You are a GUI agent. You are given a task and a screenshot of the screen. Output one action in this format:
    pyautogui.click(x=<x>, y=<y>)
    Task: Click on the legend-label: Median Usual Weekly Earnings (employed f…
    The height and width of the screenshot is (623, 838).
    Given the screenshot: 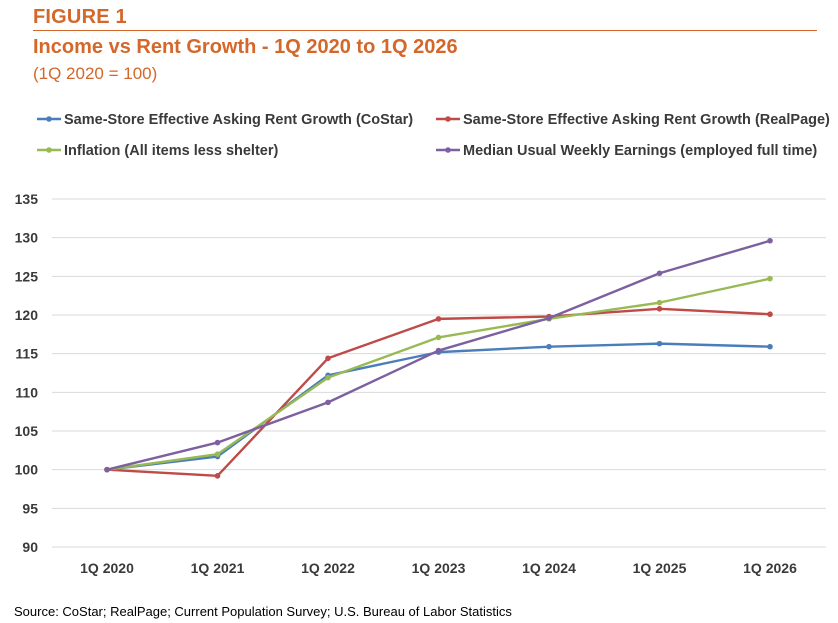 What is the action you would take?
    pyautogui.click(x=640, y=151)
    